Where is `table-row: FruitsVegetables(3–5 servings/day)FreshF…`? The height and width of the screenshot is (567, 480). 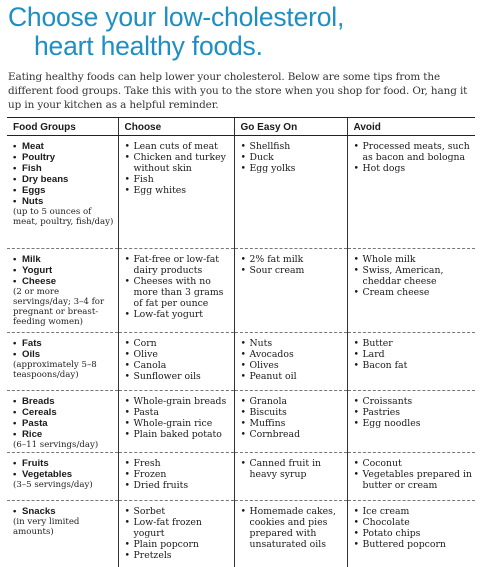
table-row: FruitsVegetables(3–5 servings/day)FreshF… is located at coordinates (241, 476).